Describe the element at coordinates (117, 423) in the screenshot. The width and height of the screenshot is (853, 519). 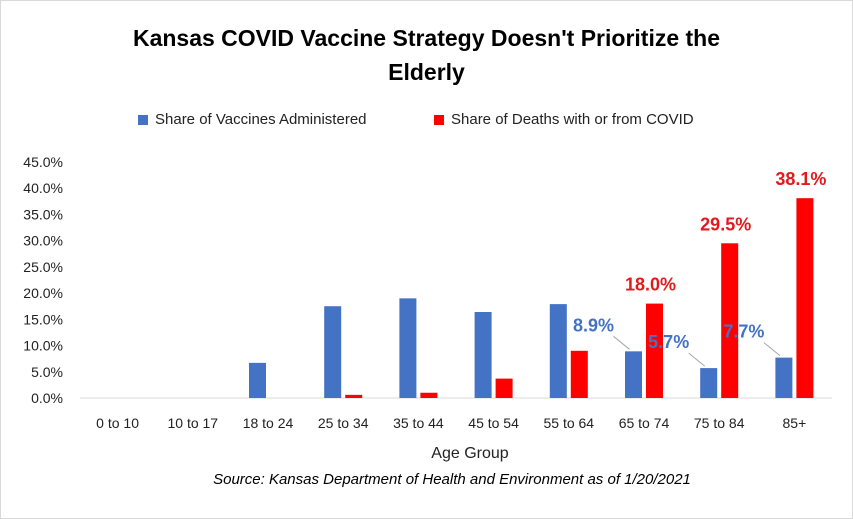
I see `x-tick-label: 0 to 10` at that location.